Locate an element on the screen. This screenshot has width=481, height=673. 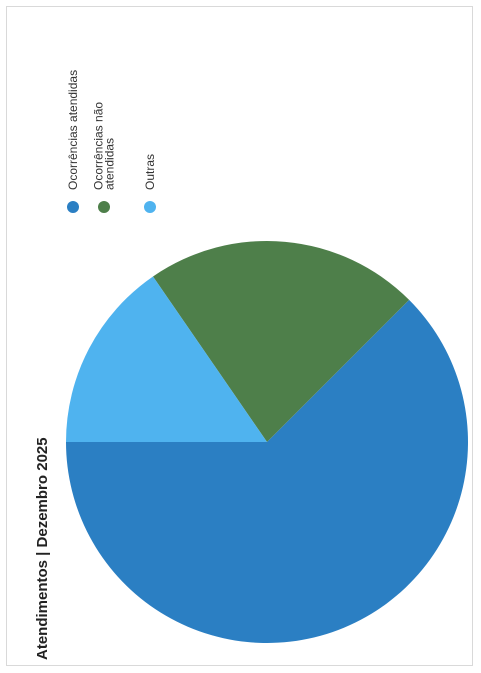
legend-label-outras: Outras is located at coordinates (150, 172).